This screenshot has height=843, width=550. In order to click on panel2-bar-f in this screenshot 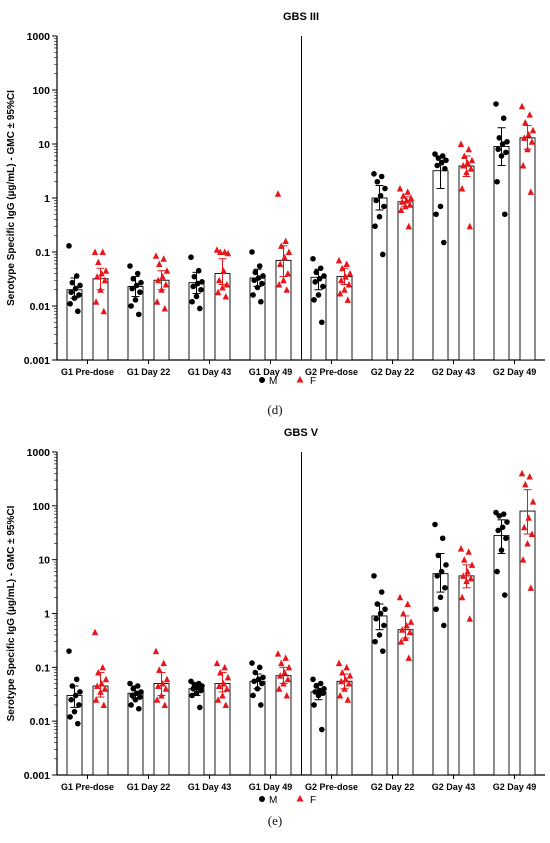, I will do `click(466, 675)`.